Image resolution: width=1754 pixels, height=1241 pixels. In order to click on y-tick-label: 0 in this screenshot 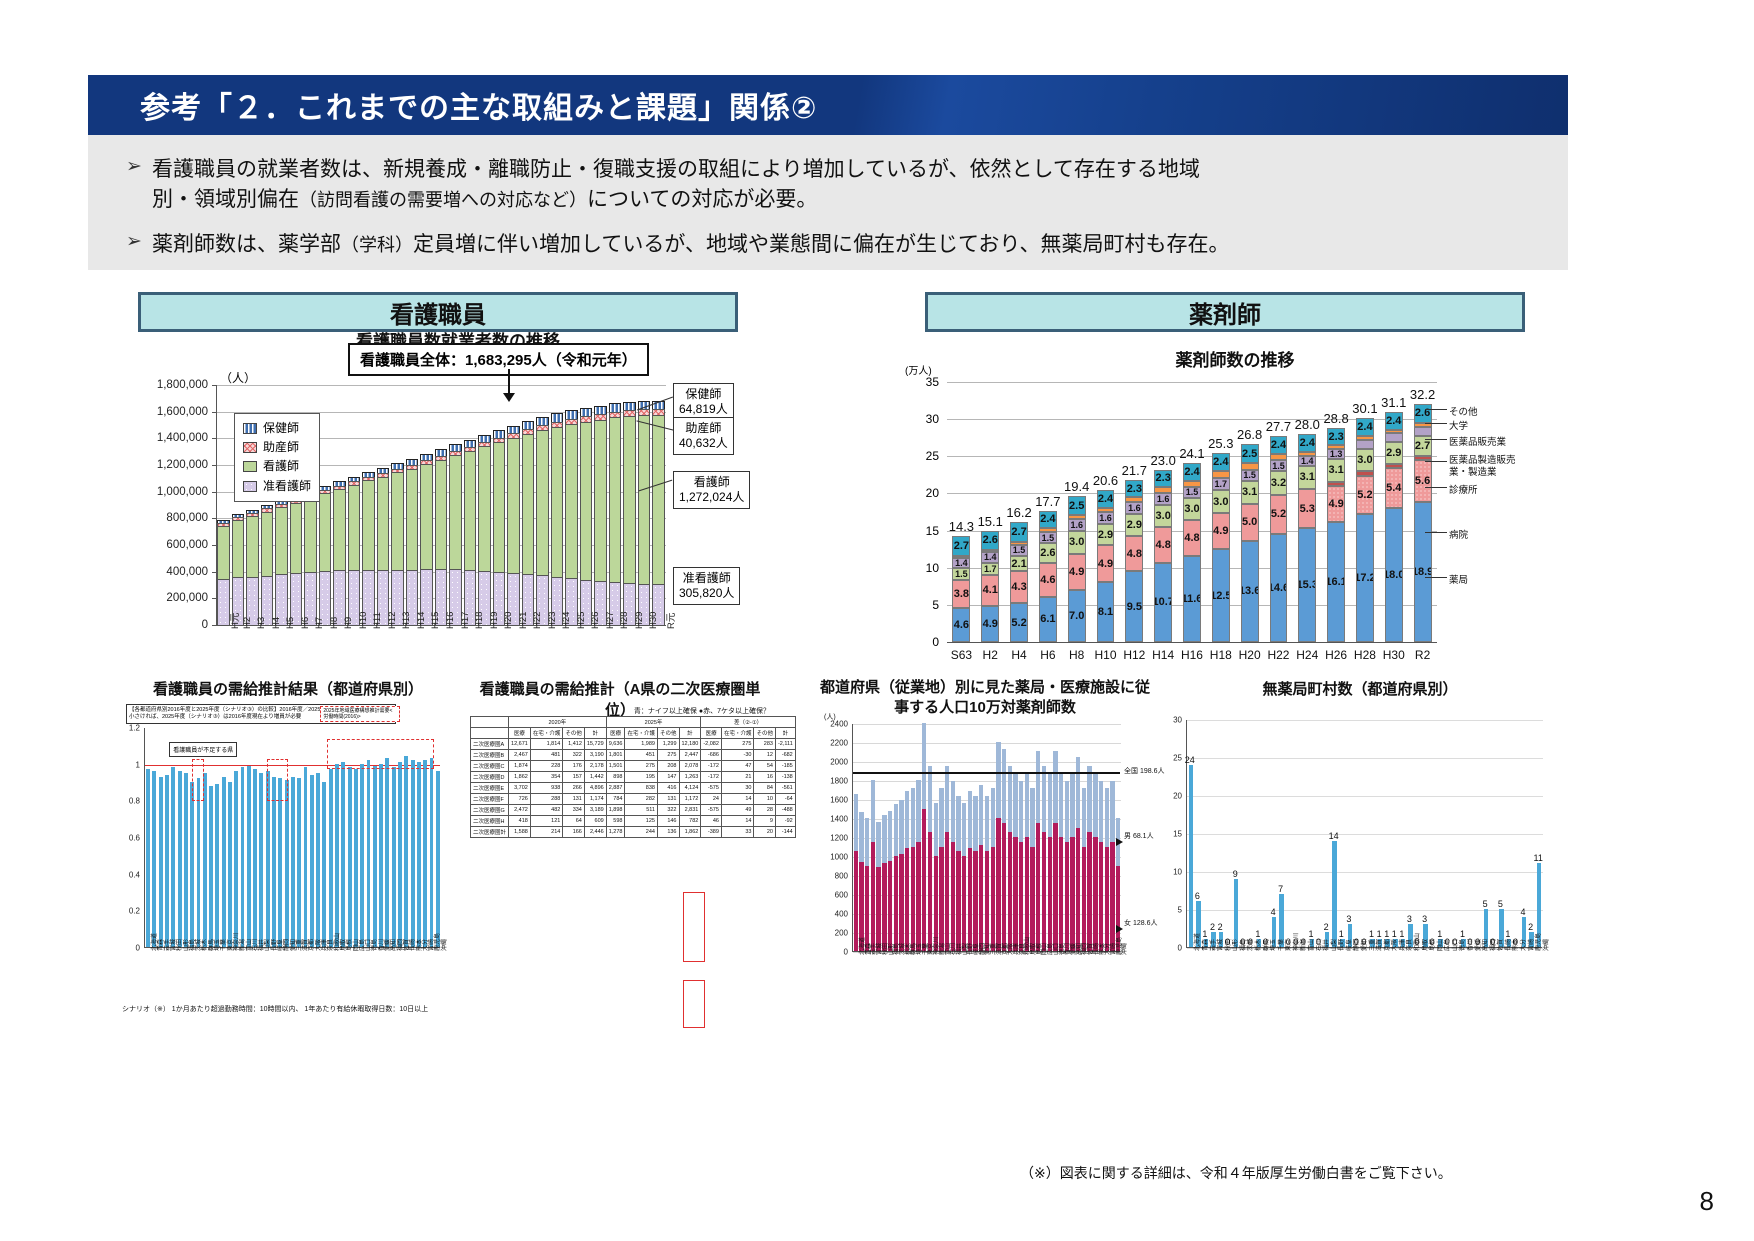, I will do `click(204, 625)`.